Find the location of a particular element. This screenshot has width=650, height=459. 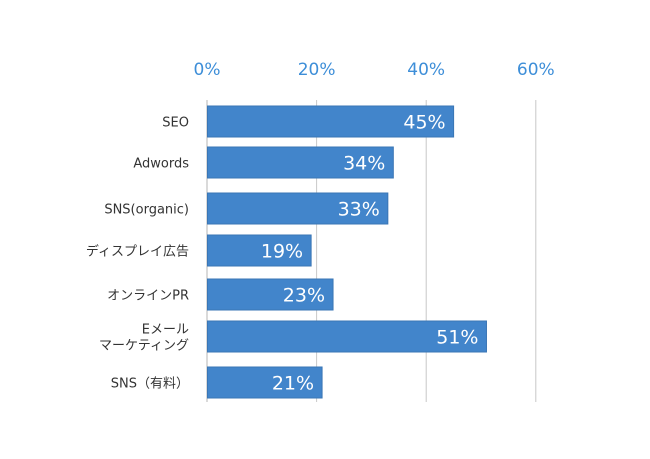

bar-value-label: 23% is located at coordinates (304, 296).